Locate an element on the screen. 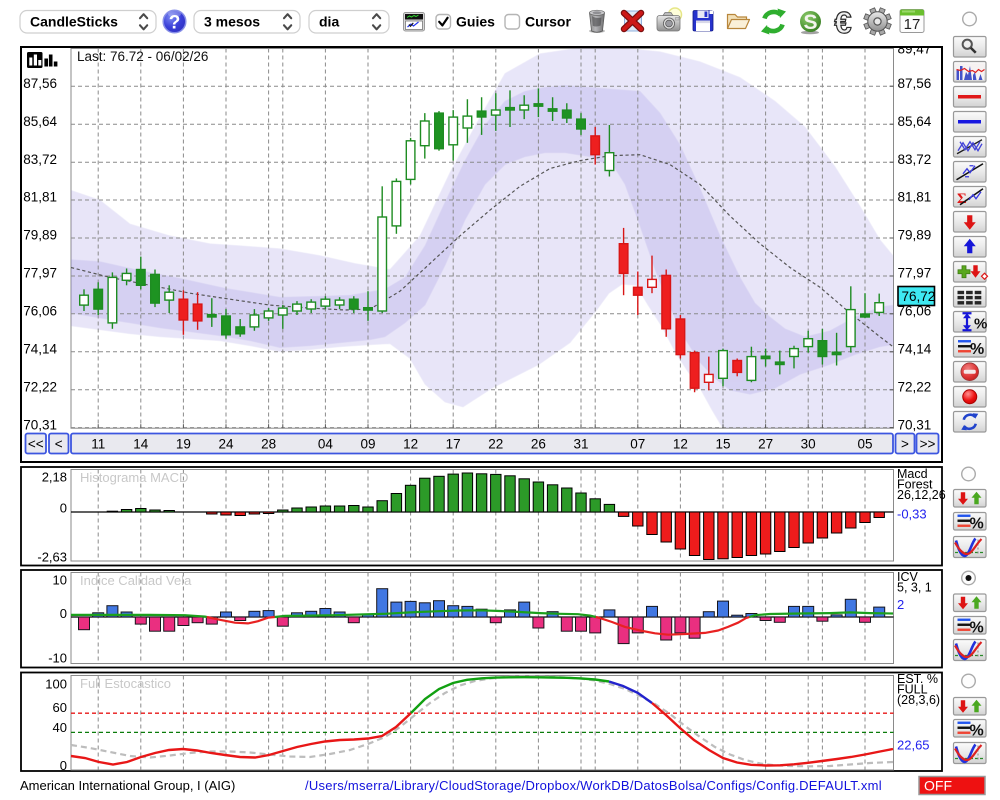  svg-text: EST. % is located at coordinates (917, 679).